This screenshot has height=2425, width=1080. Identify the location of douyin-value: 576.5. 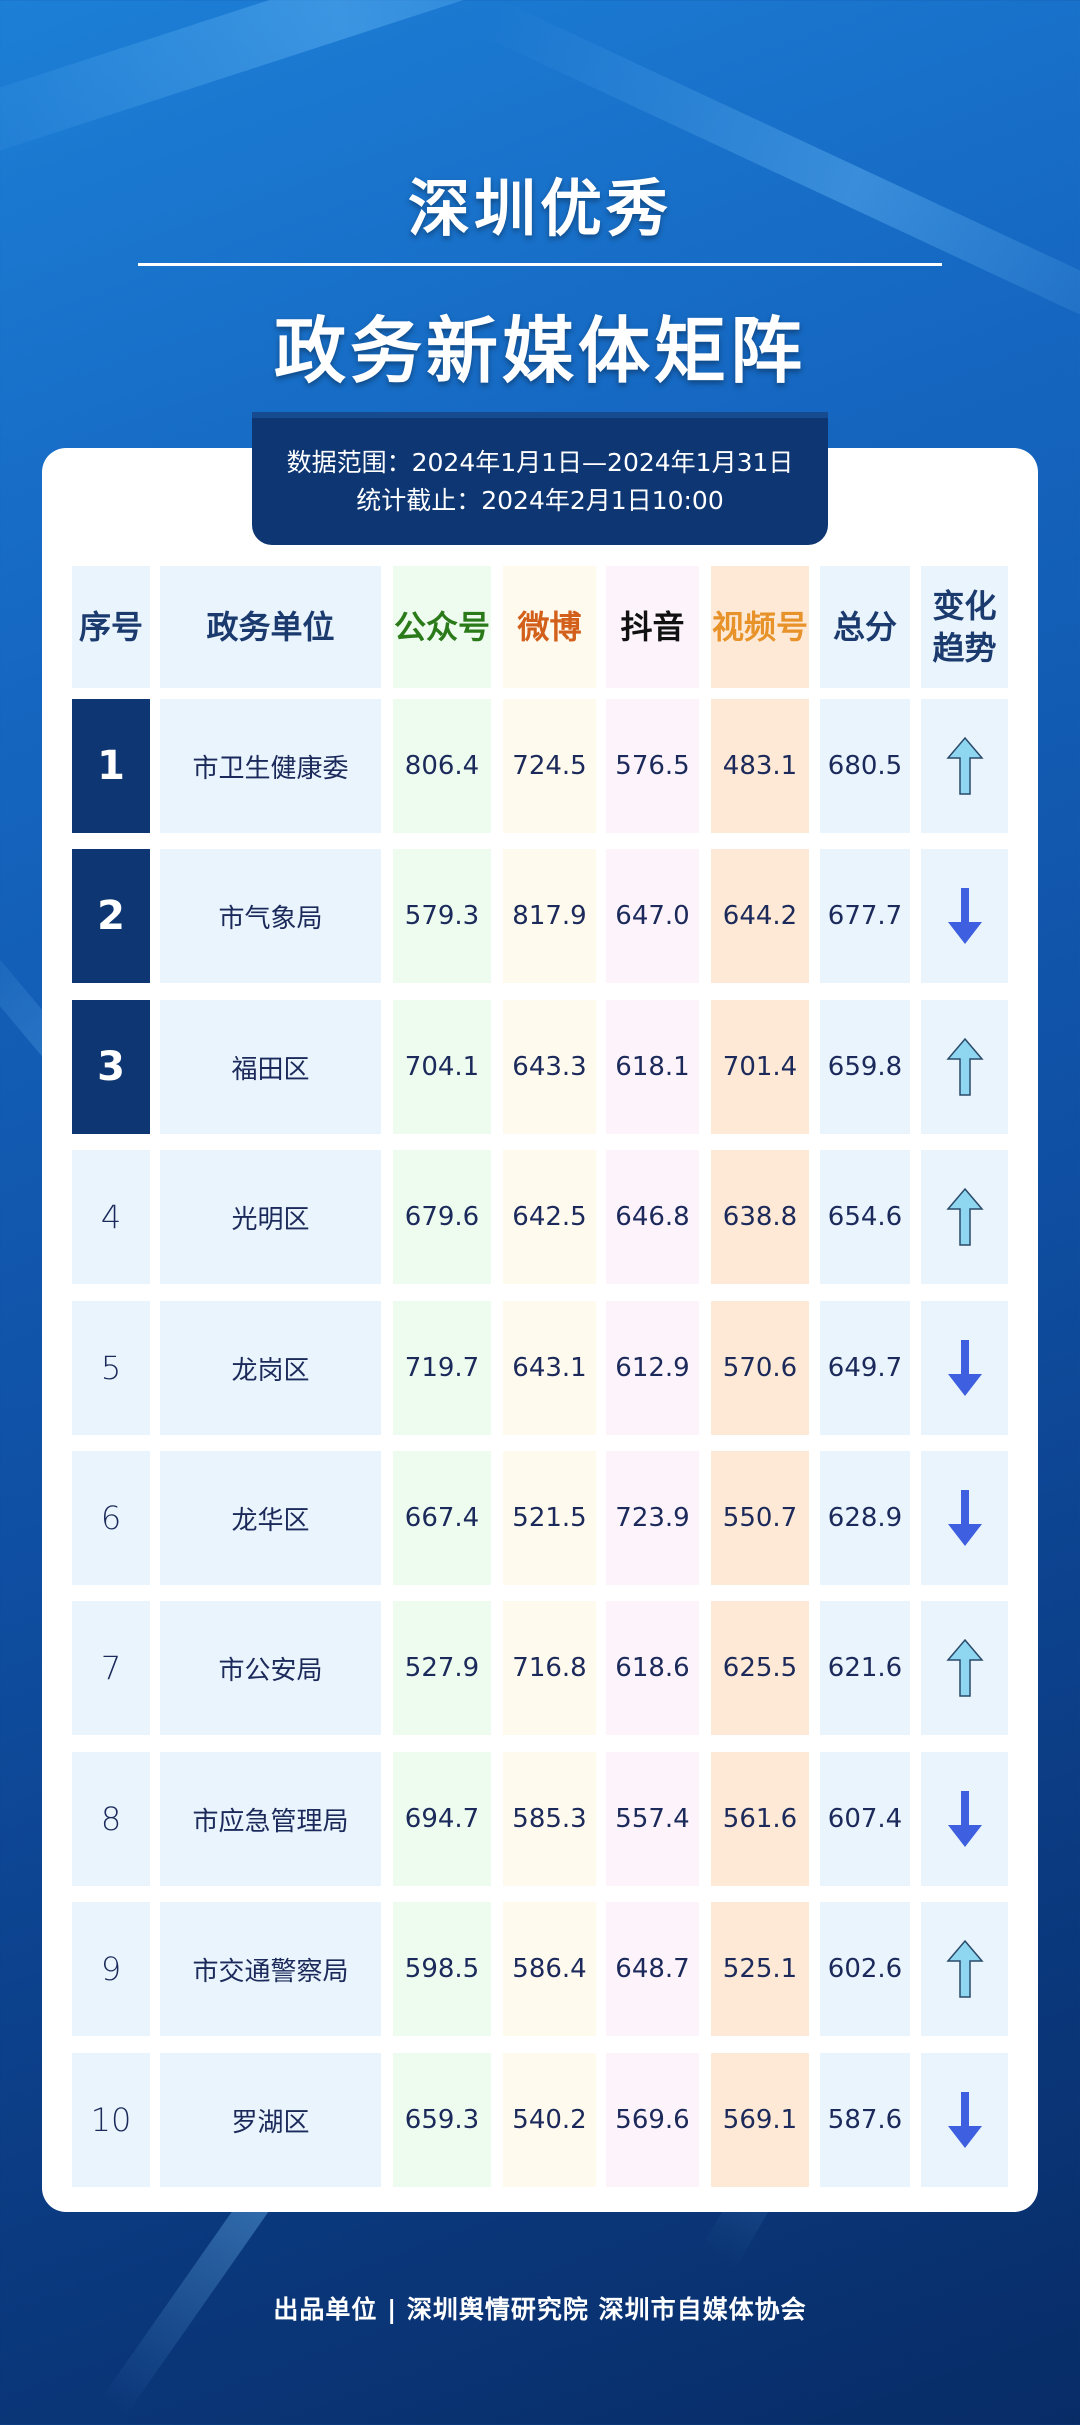
(652, 766).